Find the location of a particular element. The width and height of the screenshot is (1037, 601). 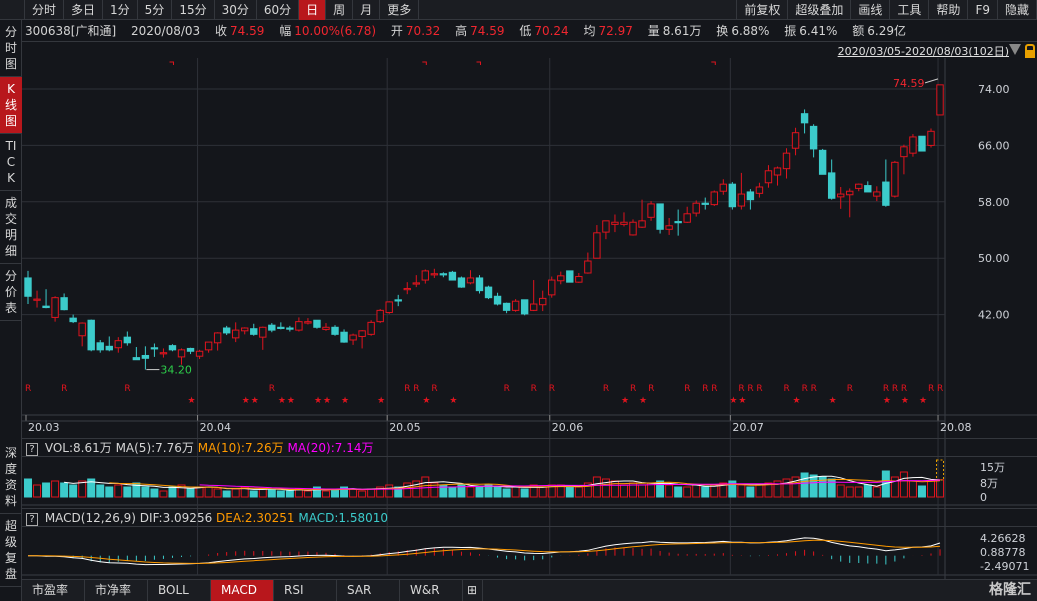

sidebar-item-4: 分价表 is located at coordinates (11, 292).